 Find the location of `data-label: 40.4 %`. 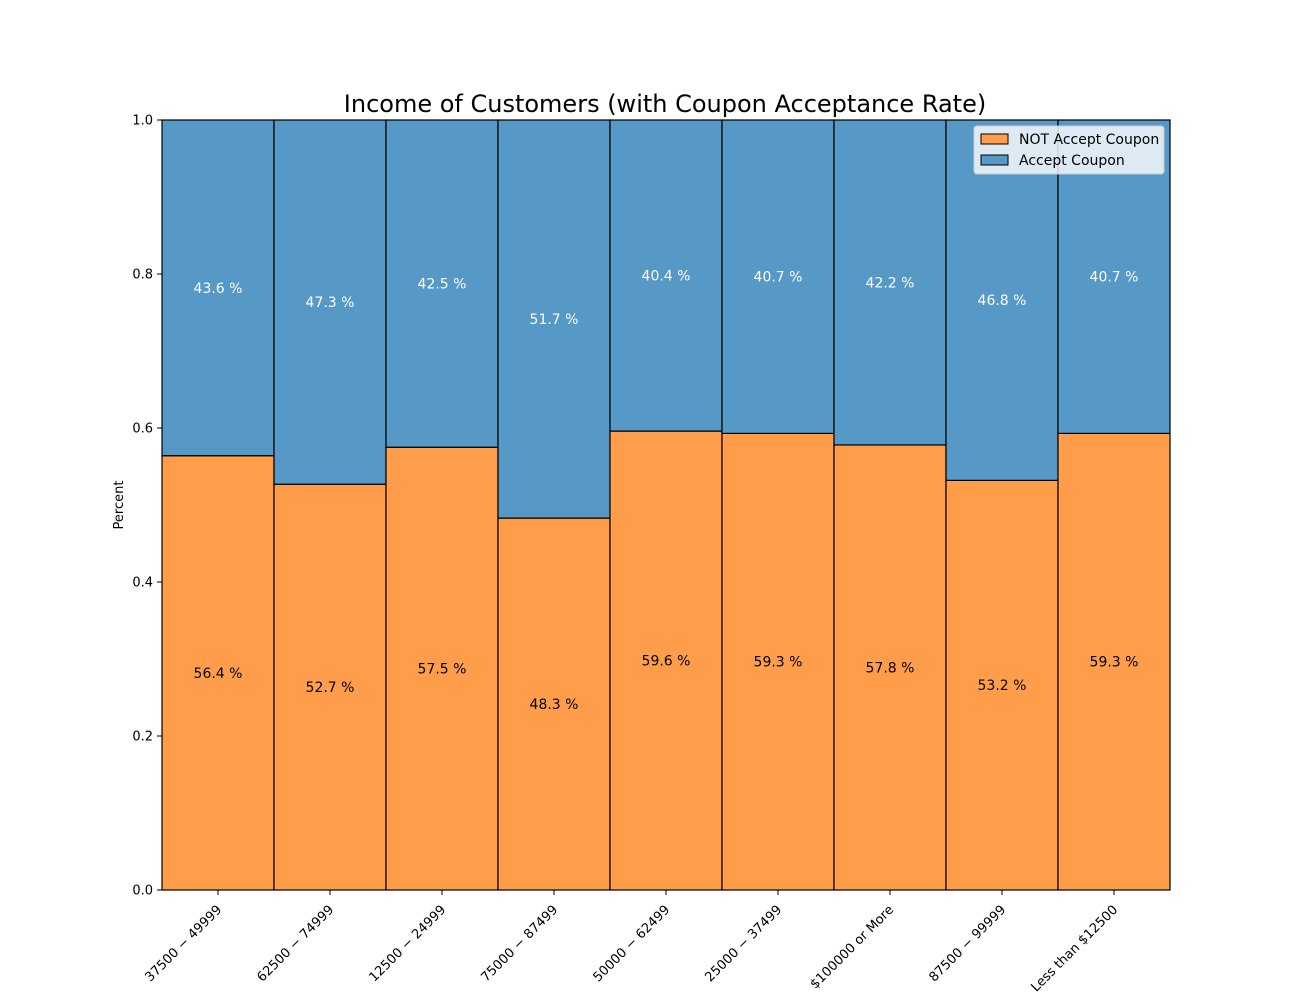

data-label: 40.4 % is located at coordinates (666, 277).